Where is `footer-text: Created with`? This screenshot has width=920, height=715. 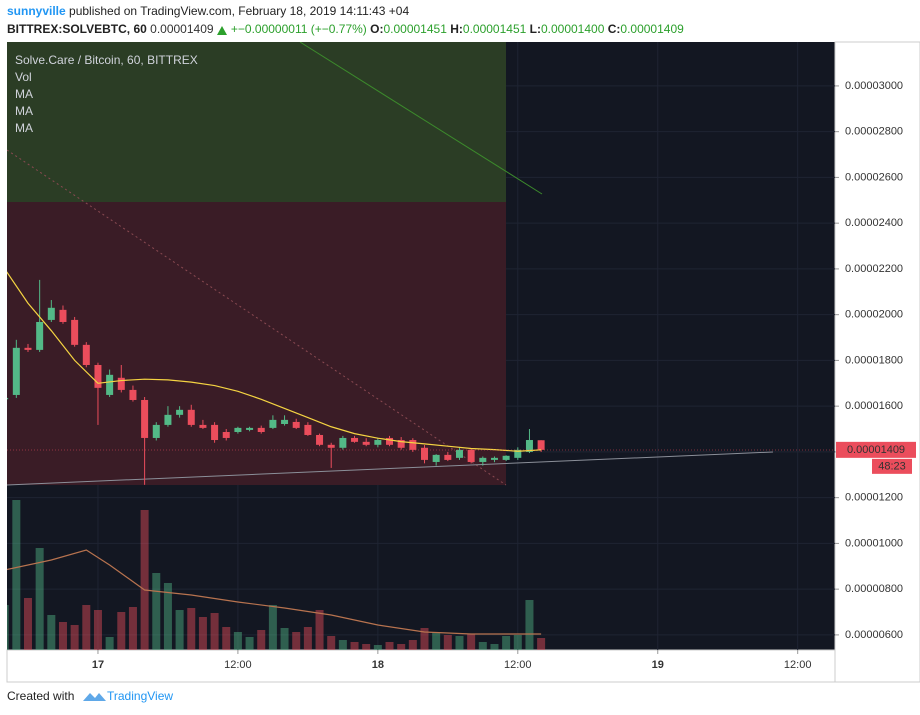 footer-text: Created with is located at coordinates (40, 696).